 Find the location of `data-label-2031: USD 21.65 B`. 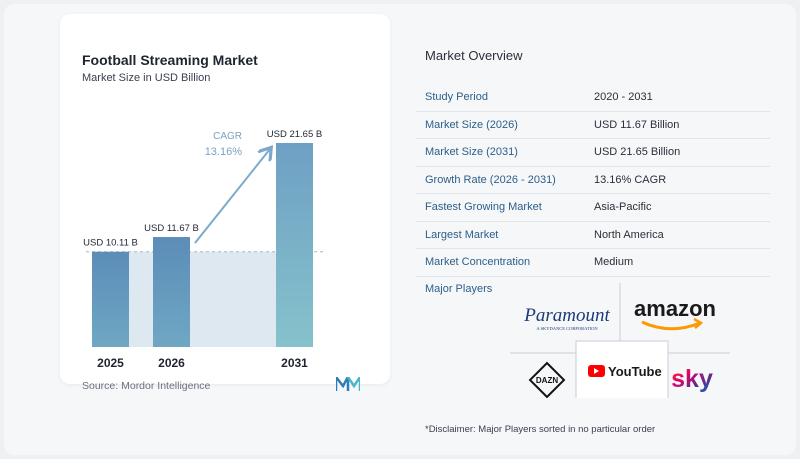

data-label-2031: USD 21.65 B is located at coordinates (294, 134).